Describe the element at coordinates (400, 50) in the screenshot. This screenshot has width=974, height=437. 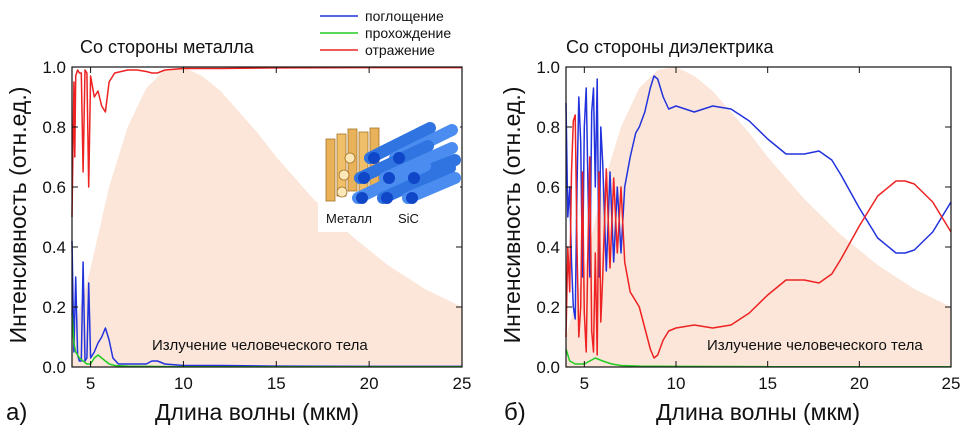
I see `legend-label: отражение` at that location.